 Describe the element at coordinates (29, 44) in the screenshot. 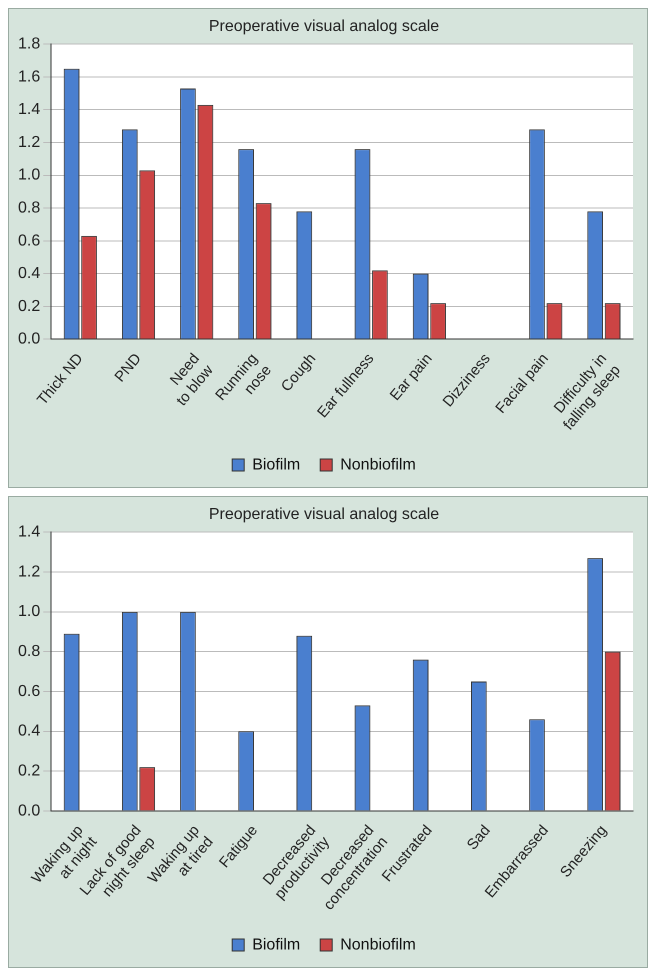

I see `y-tick-label: 1.8` at that location.